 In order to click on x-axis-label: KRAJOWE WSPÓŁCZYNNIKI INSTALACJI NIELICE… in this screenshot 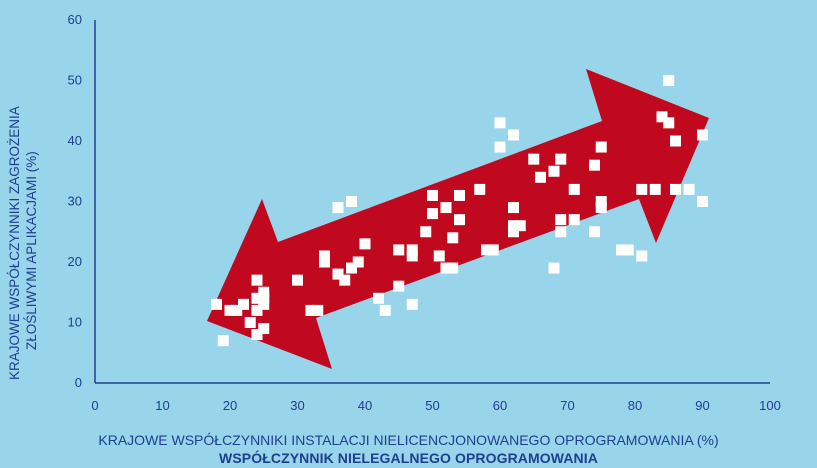, I will do `click(408, 440)`.